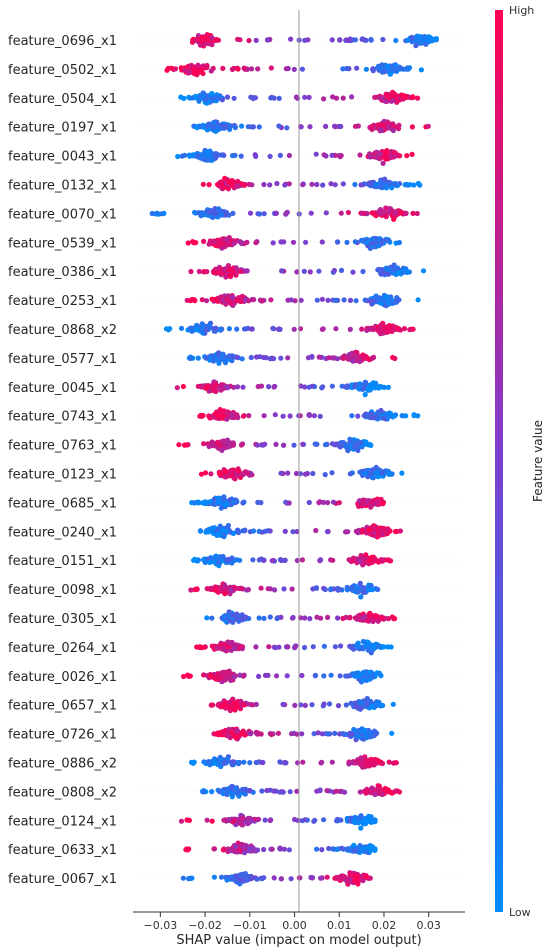 Image resolution: width=550 pixels, height=951 pixels. Describe the element at coordinates (339, 925) in the screenshot. I see `x-tick-label: 0.01` at that location.